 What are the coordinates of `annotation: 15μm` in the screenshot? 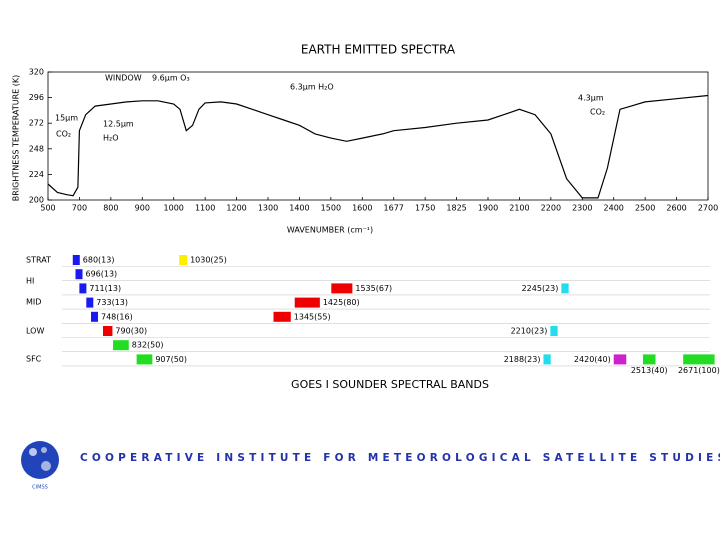 It's located at (66, 118).